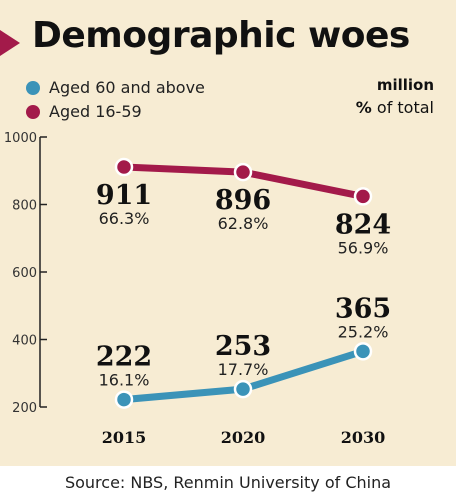  What do you see at coordinates (124, 167) in the screenshot?
I see `point-working-2015` at bounding box center [124, 167].